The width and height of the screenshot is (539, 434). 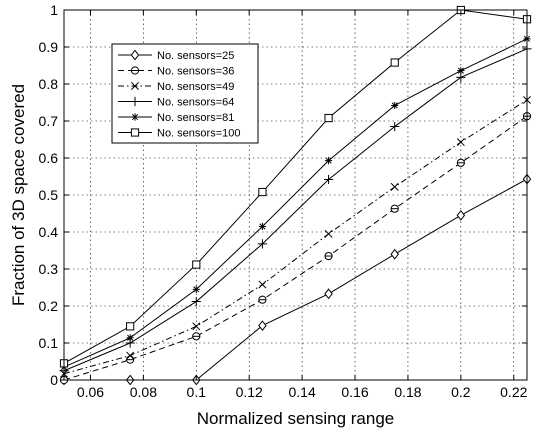 What do you see at coordinates (197, 392) in the screenshot?
I see `x-tick-label: 0.1` at bounding box center [197, 392].